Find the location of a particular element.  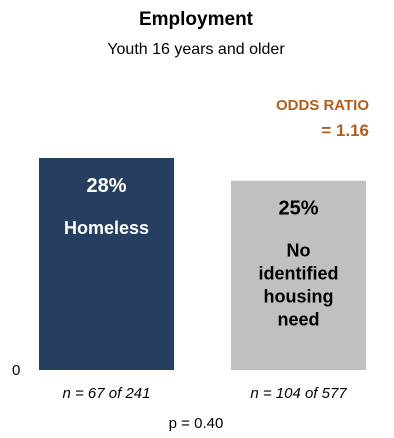

bar-n-label-1: n = 67 of 241 is located at coordinates (107, 393).